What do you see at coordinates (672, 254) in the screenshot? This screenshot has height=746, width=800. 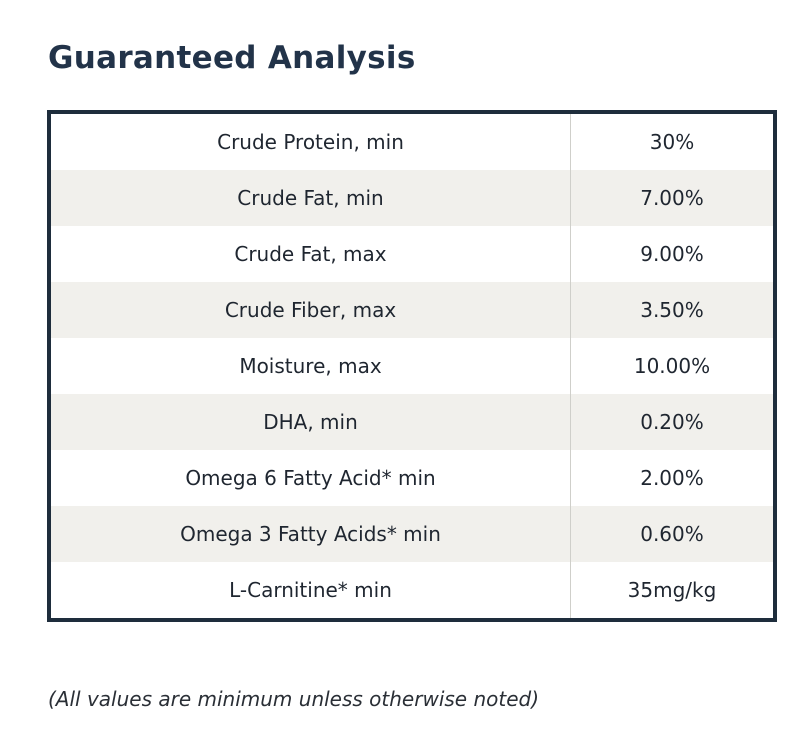 I see `value-cell: 9.00%` at bounding box center [672, 254].